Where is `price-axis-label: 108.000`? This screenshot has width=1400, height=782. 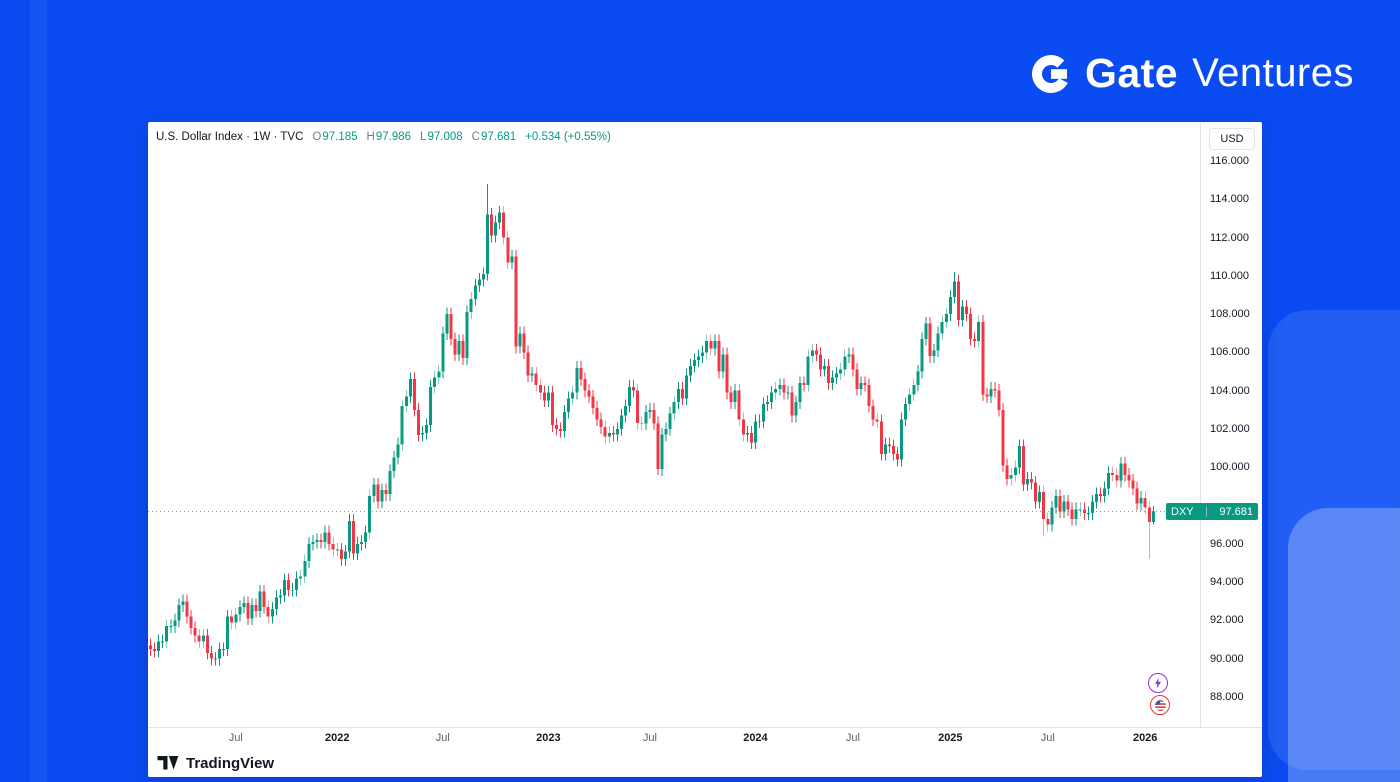 price-axis-label: 108.000 is located at coordinates (1230, 314).